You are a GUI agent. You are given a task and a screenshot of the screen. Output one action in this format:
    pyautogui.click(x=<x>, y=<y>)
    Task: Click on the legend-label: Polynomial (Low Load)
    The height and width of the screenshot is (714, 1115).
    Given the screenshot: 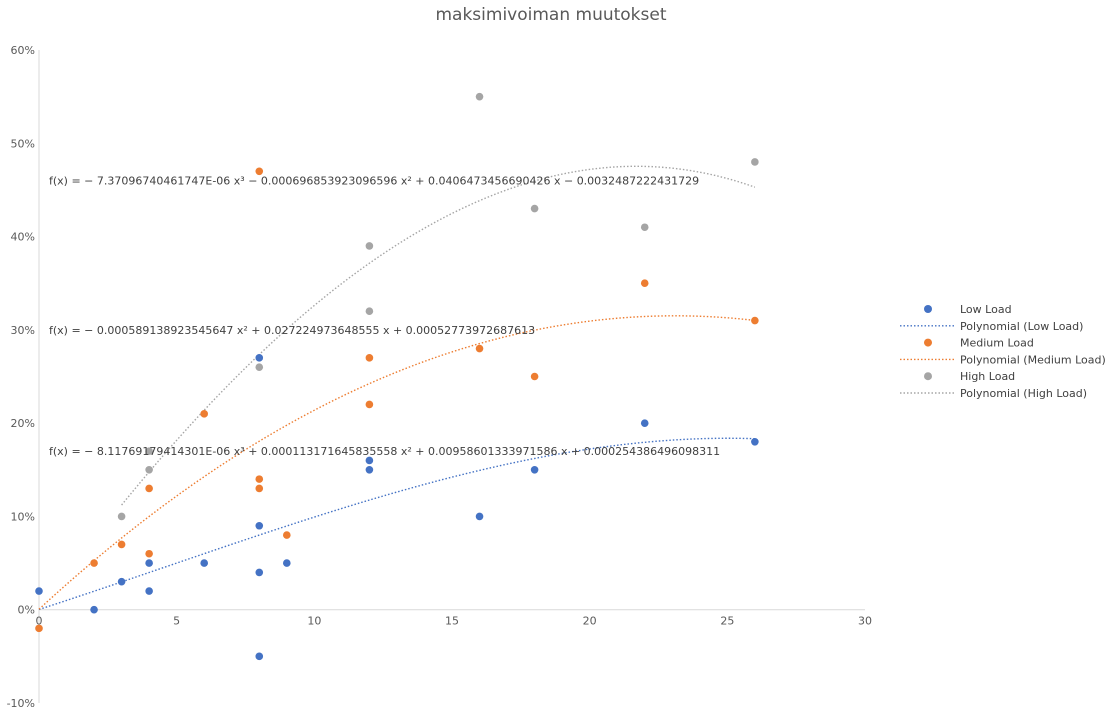 What is the action you would take?
    pyautogui.click(x=1021, y=326)
    